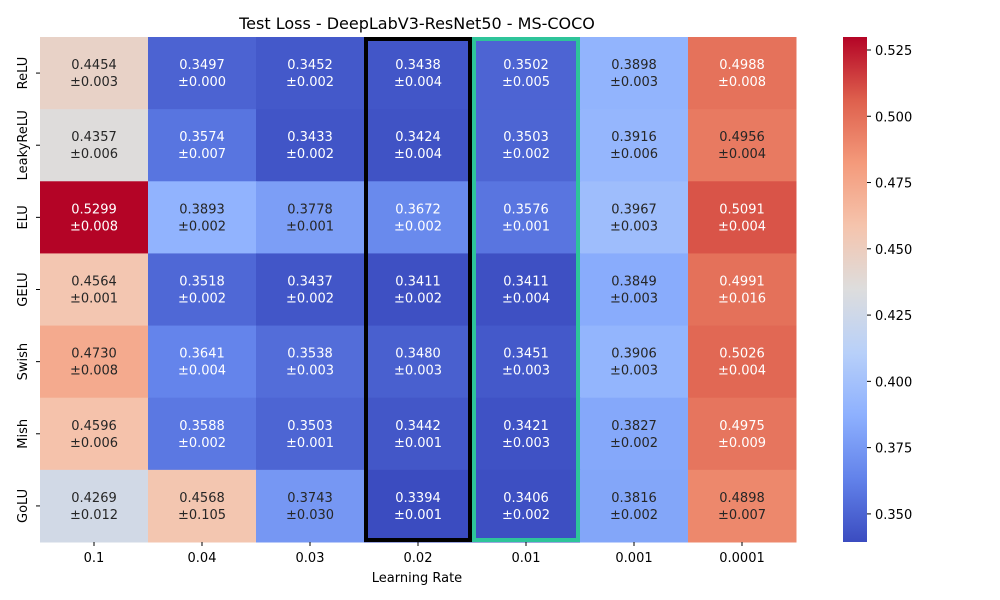  I want to click on x-axis-label: Learning Rate, so click(417, 578).